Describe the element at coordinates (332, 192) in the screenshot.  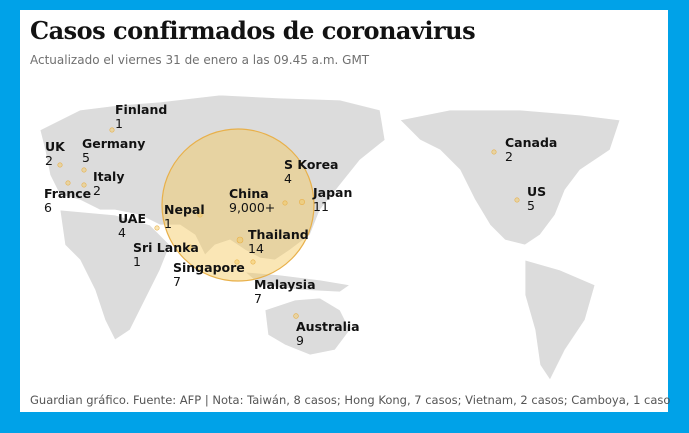
I see `country-name: Japan` at that location.